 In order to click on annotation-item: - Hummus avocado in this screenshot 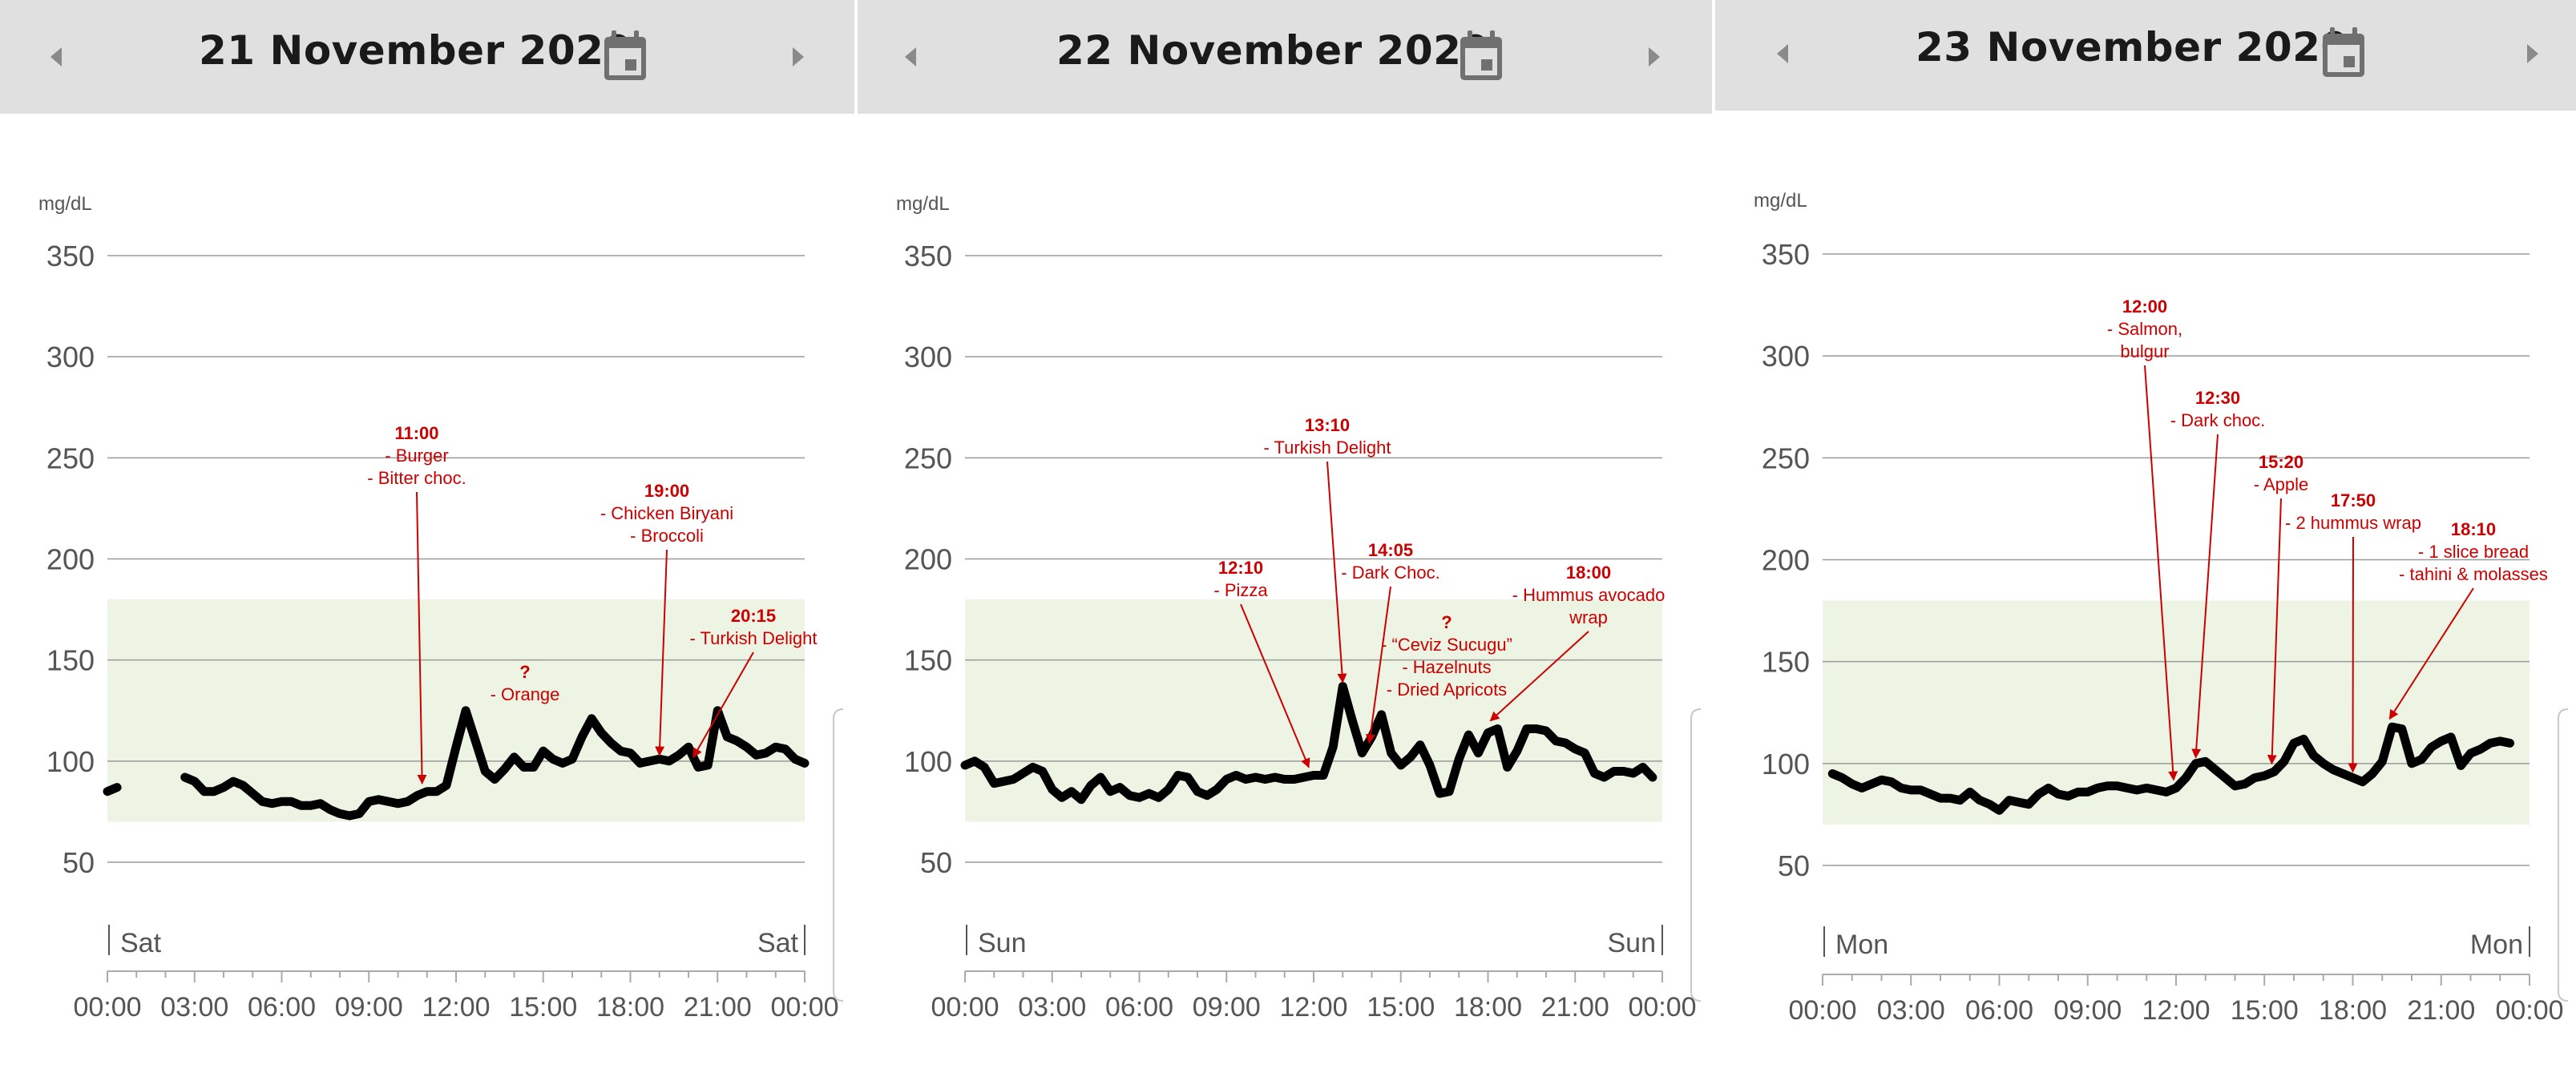, I will do `click(1589, 595)`.